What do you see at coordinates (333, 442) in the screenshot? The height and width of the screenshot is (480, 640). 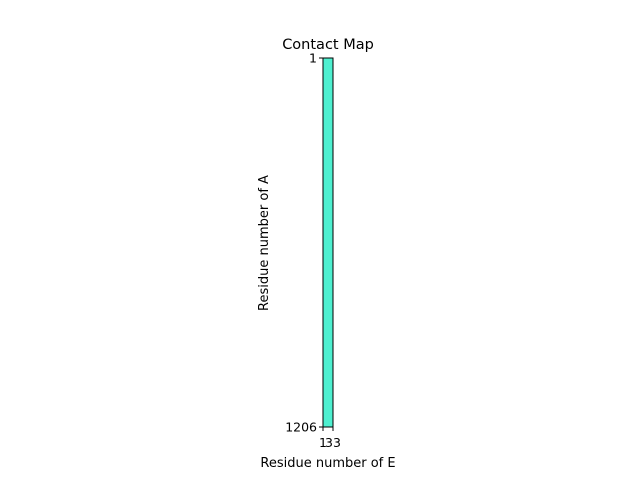 I see `x-tick-label: 33` at bounding box center [333, 442].